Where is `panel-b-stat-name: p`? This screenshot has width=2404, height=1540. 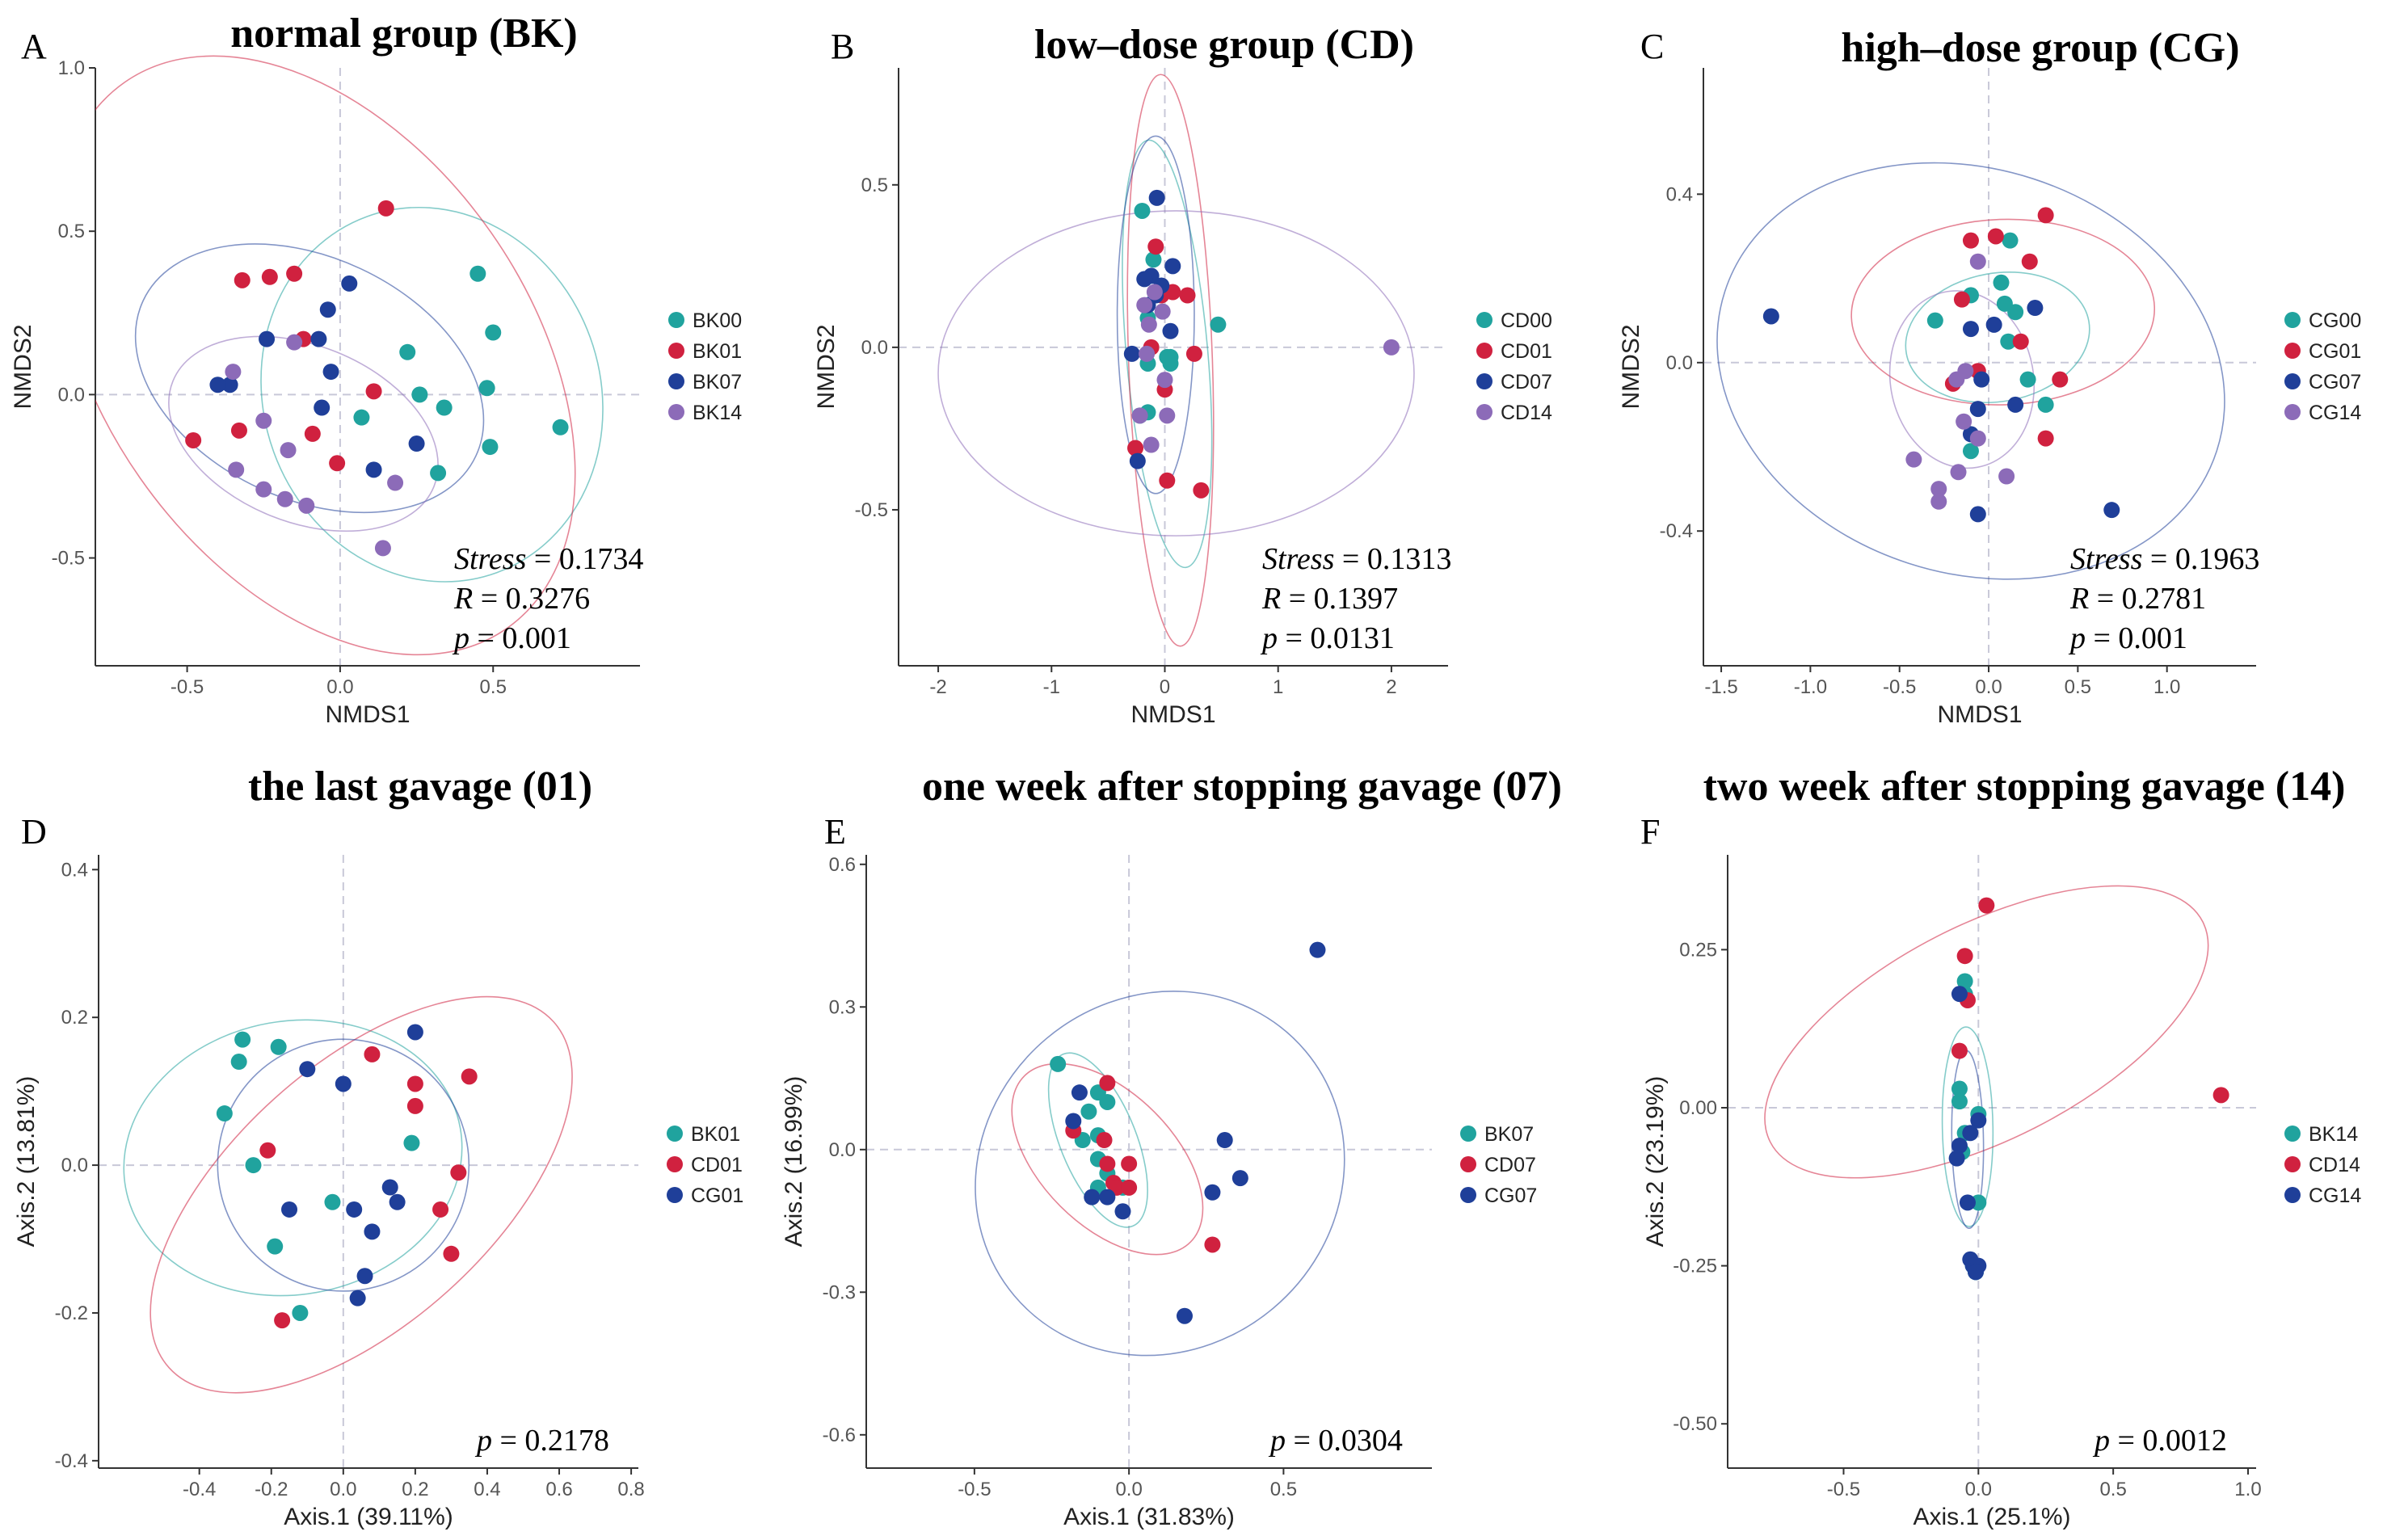
panel-b-stat-name: p is located at coordinates (1269, 638).